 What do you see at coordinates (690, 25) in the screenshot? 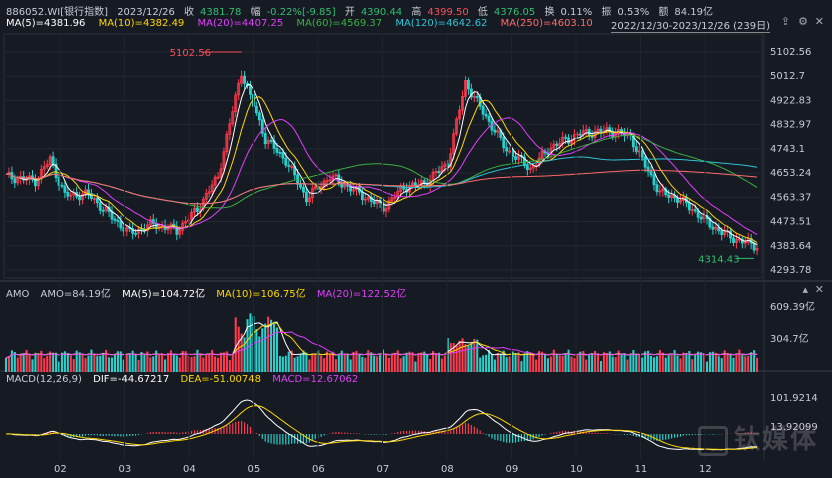
I see `date-range-selector: 2022/12/30-2023/12/26 (239日)` at bounding box center [690, 25].